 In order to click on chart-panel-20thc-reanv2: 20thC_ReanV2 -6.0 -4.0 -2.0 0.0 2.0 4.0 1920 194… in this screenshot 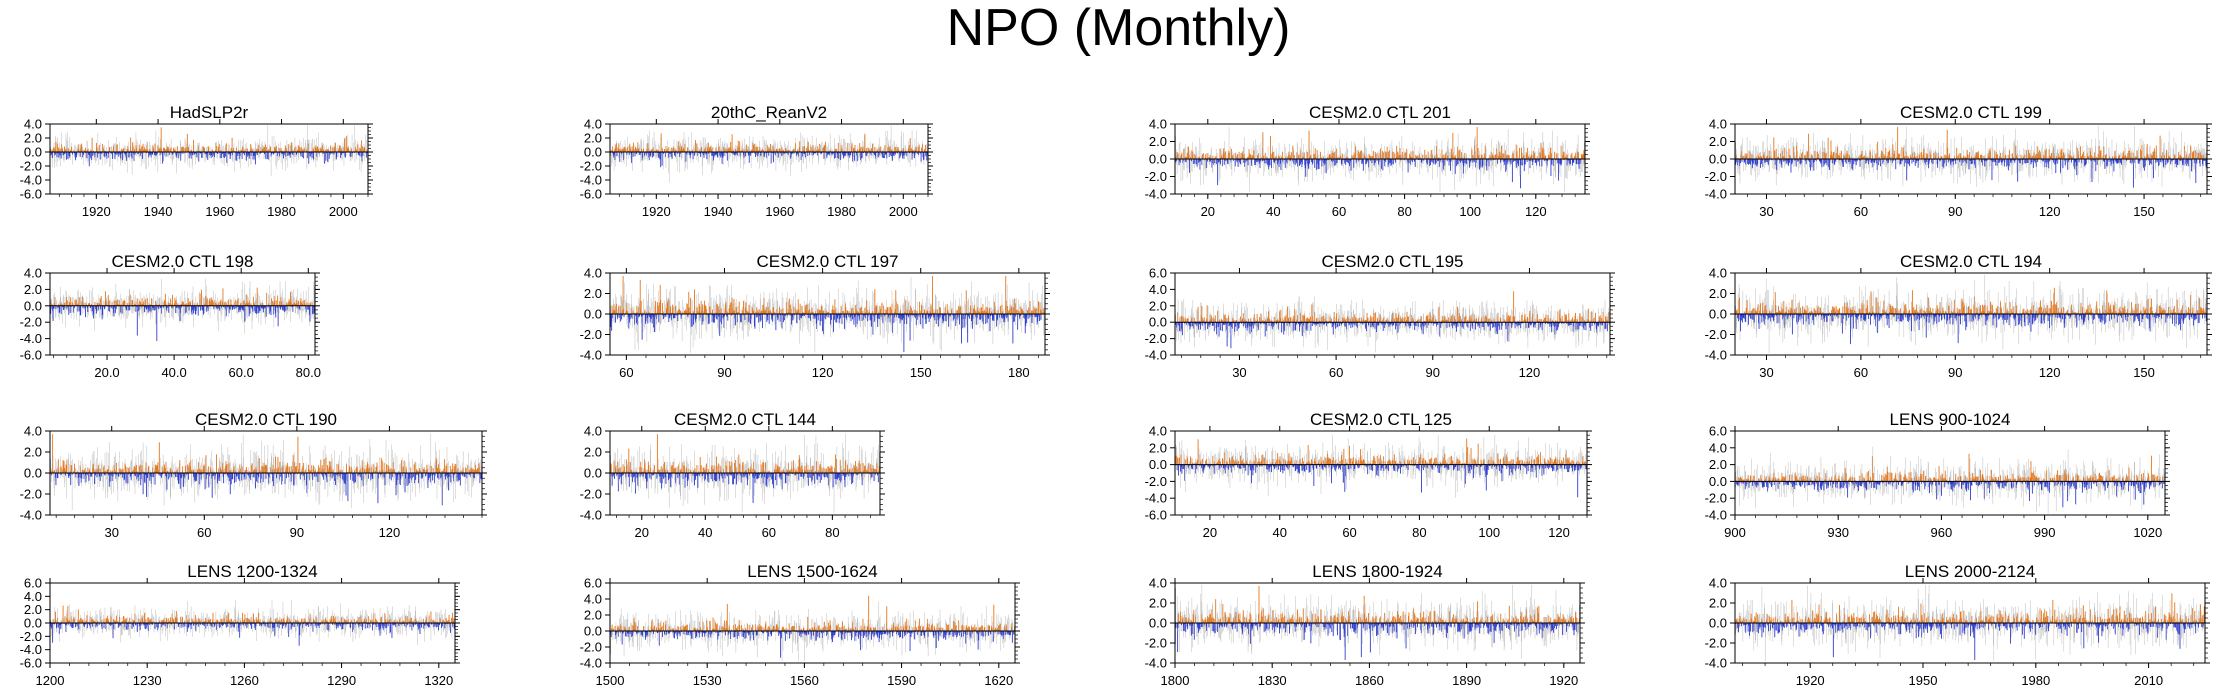, I will do `click(750, 147)`.